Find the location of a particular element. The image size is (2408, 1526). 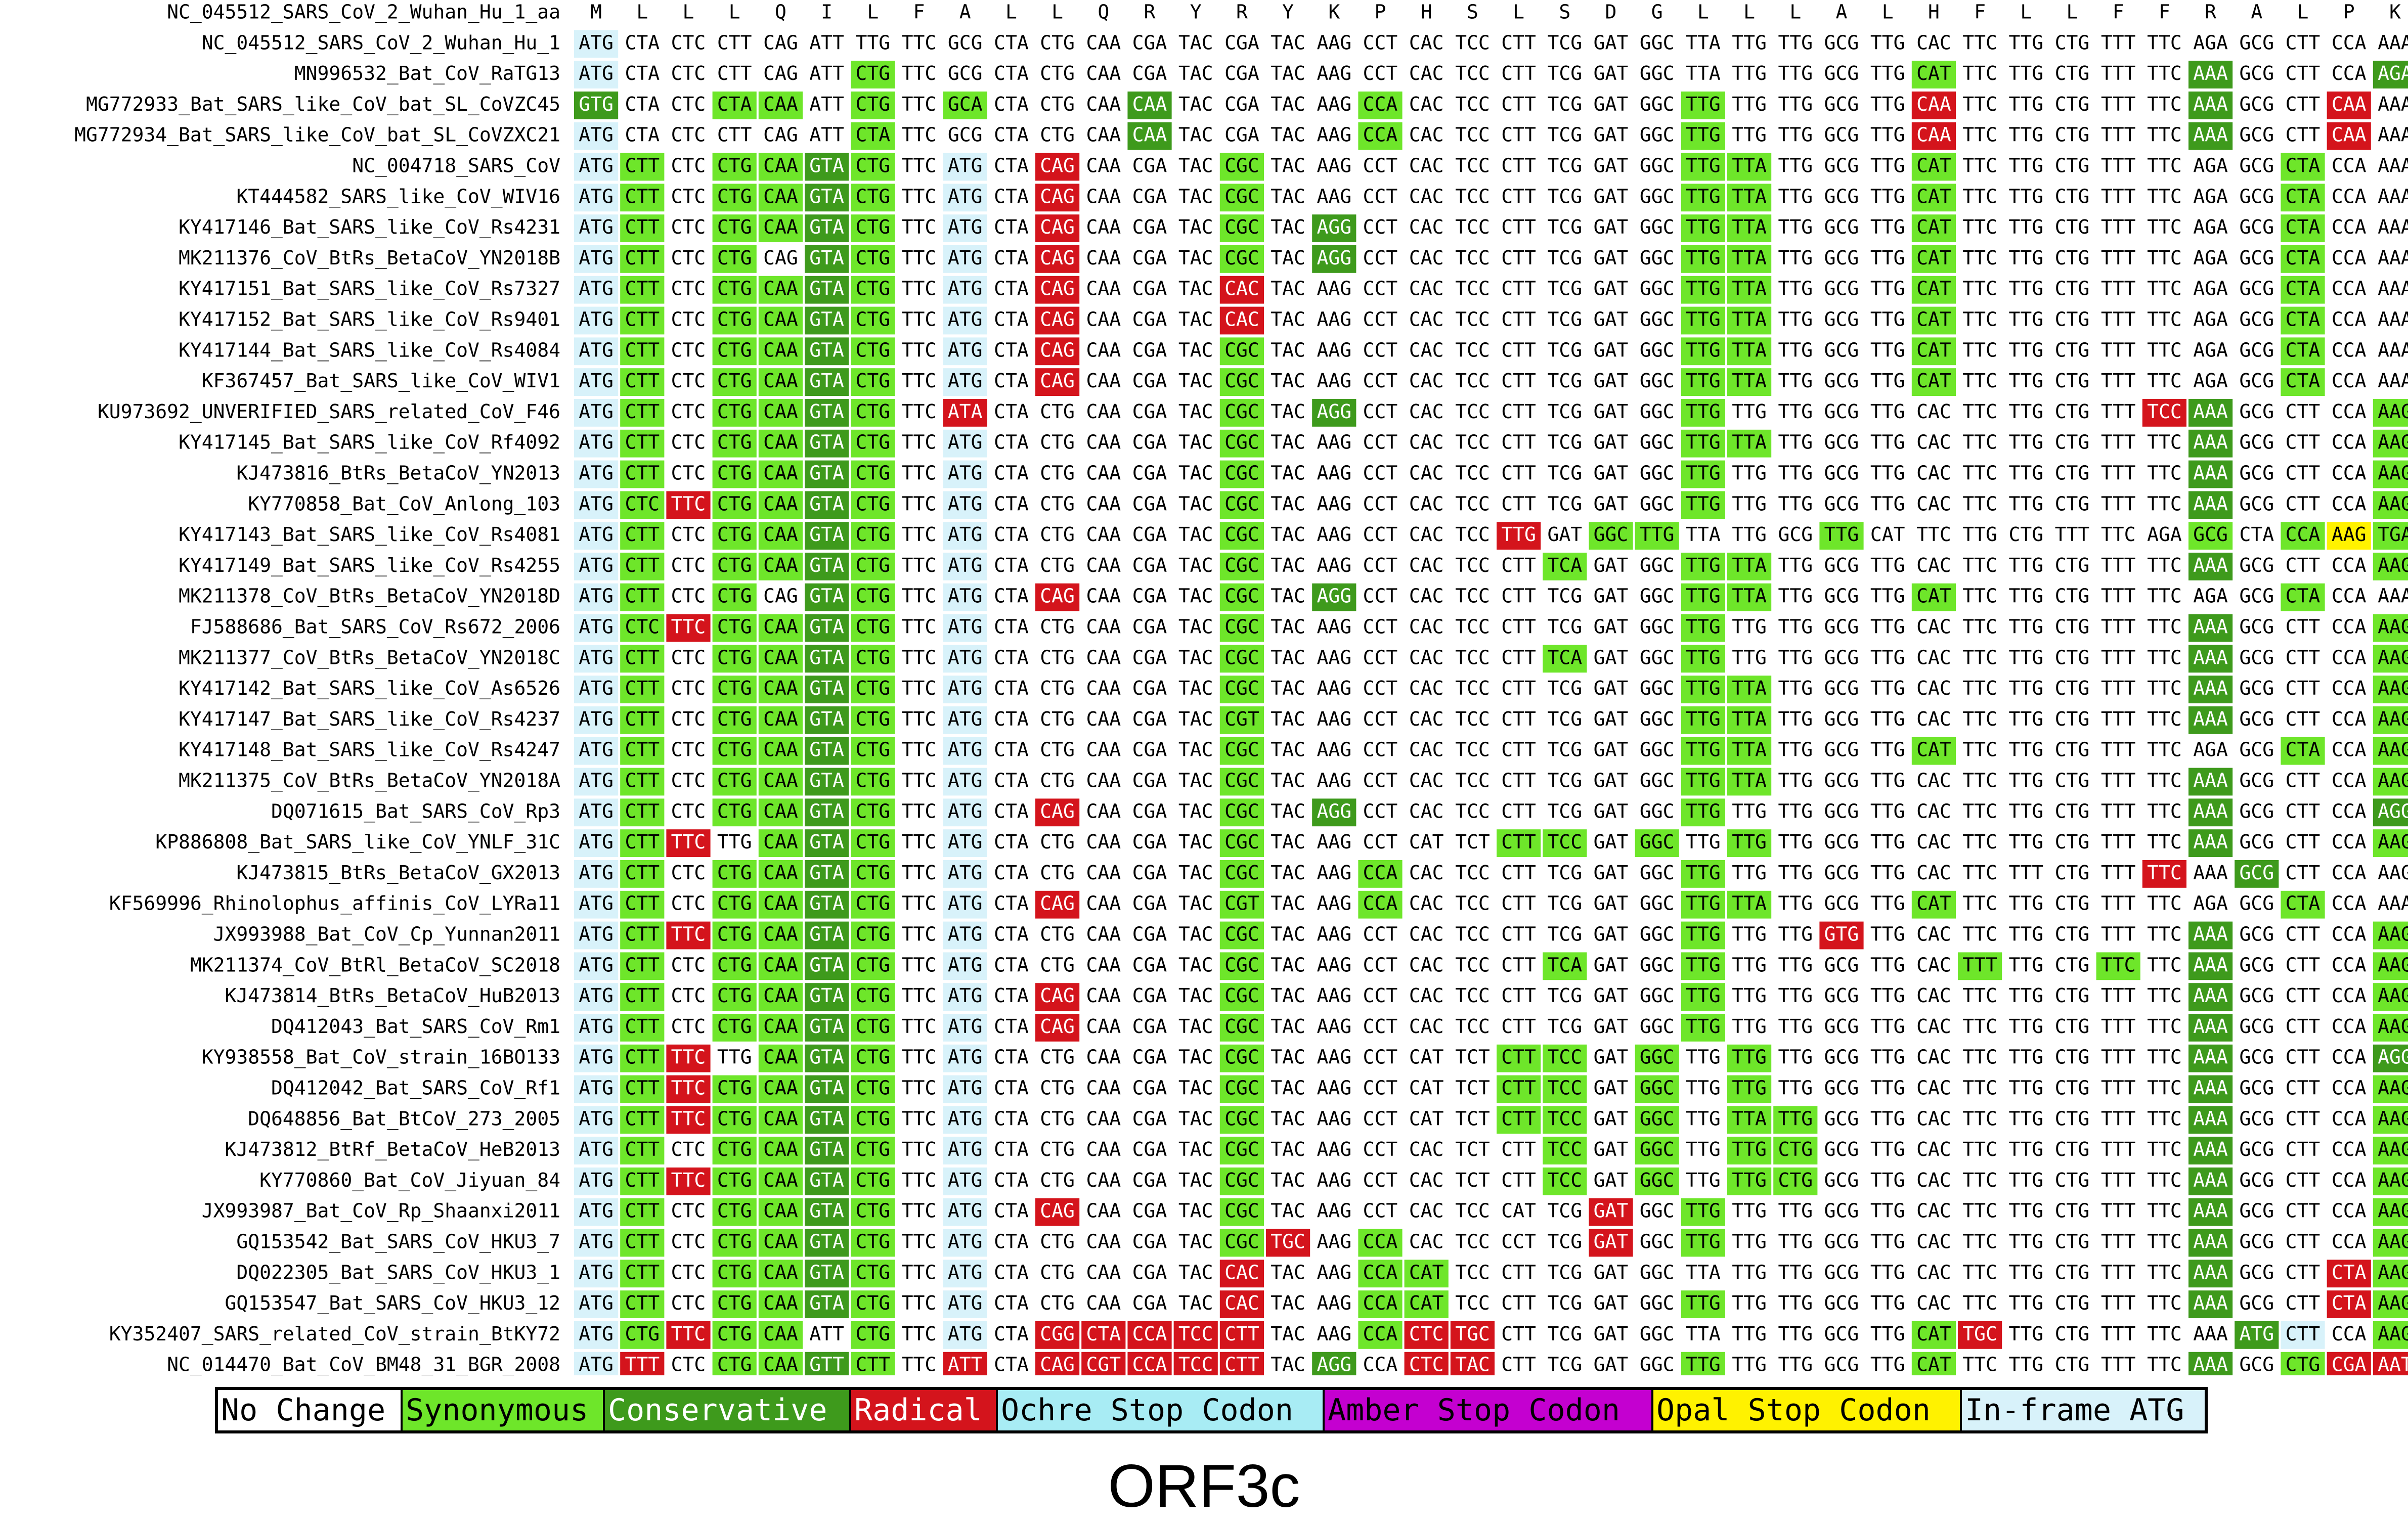

codon: GTA is located at coordinates (826, 534).